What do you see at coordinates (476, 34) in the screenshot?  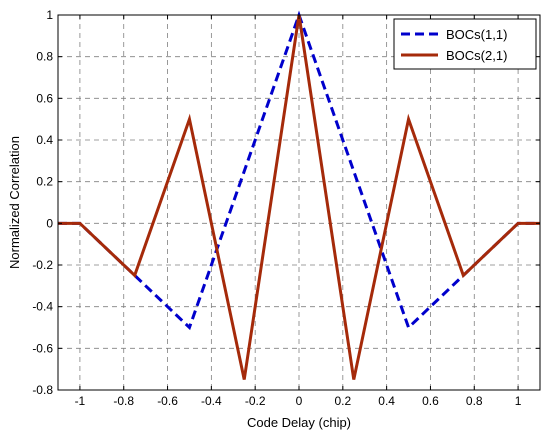 I see `legend-label-0: BOCs(1,1)` at bounding box center [476, 34].